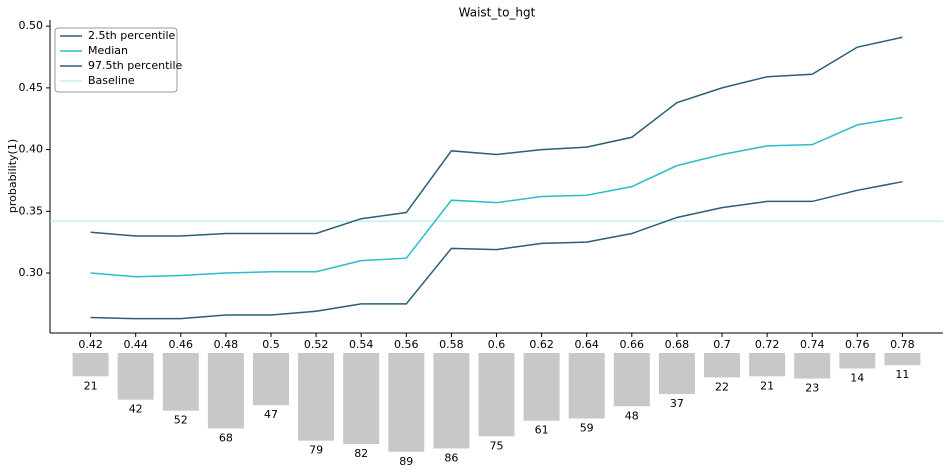 The height and width of the screenshot is (472, 950). Describe the element at coordinates (812, 344) in the screenshot. I see `x-tick-label: 0.74` at that location.